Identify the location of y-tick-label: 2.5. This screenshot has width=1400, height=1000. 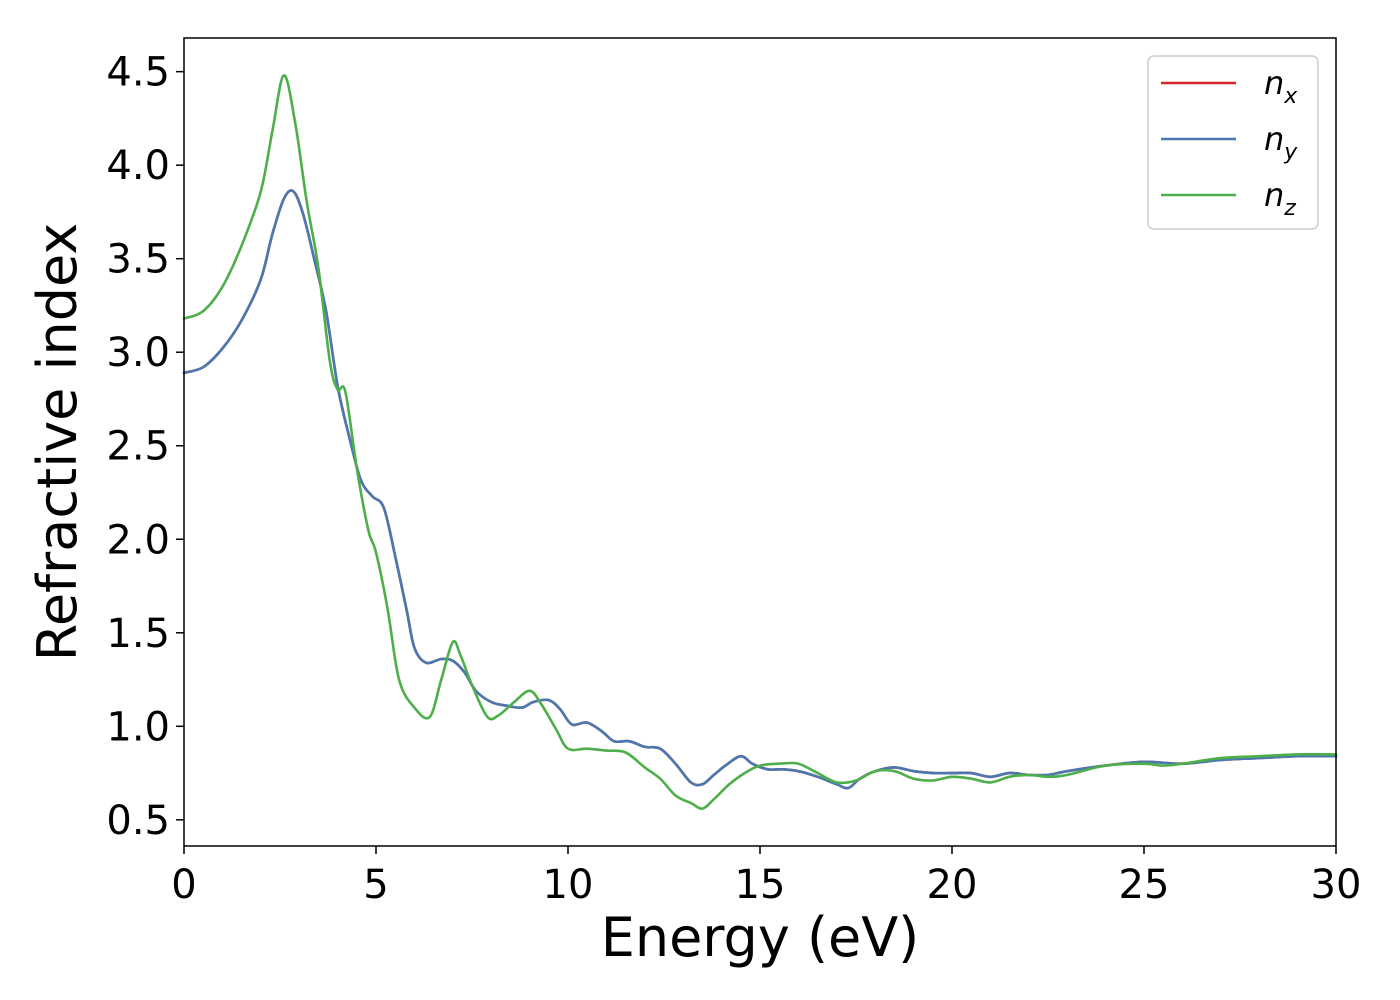
(138, 447).